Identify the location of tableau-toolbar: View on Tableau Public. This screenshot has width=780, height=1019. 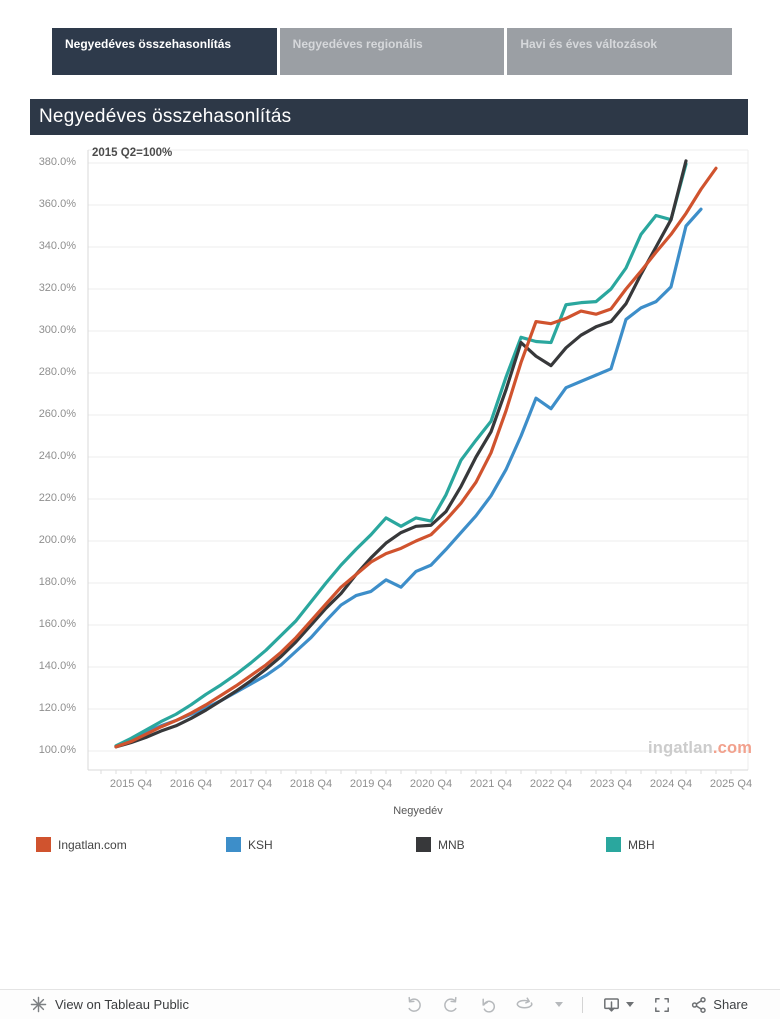
(390, 1004).